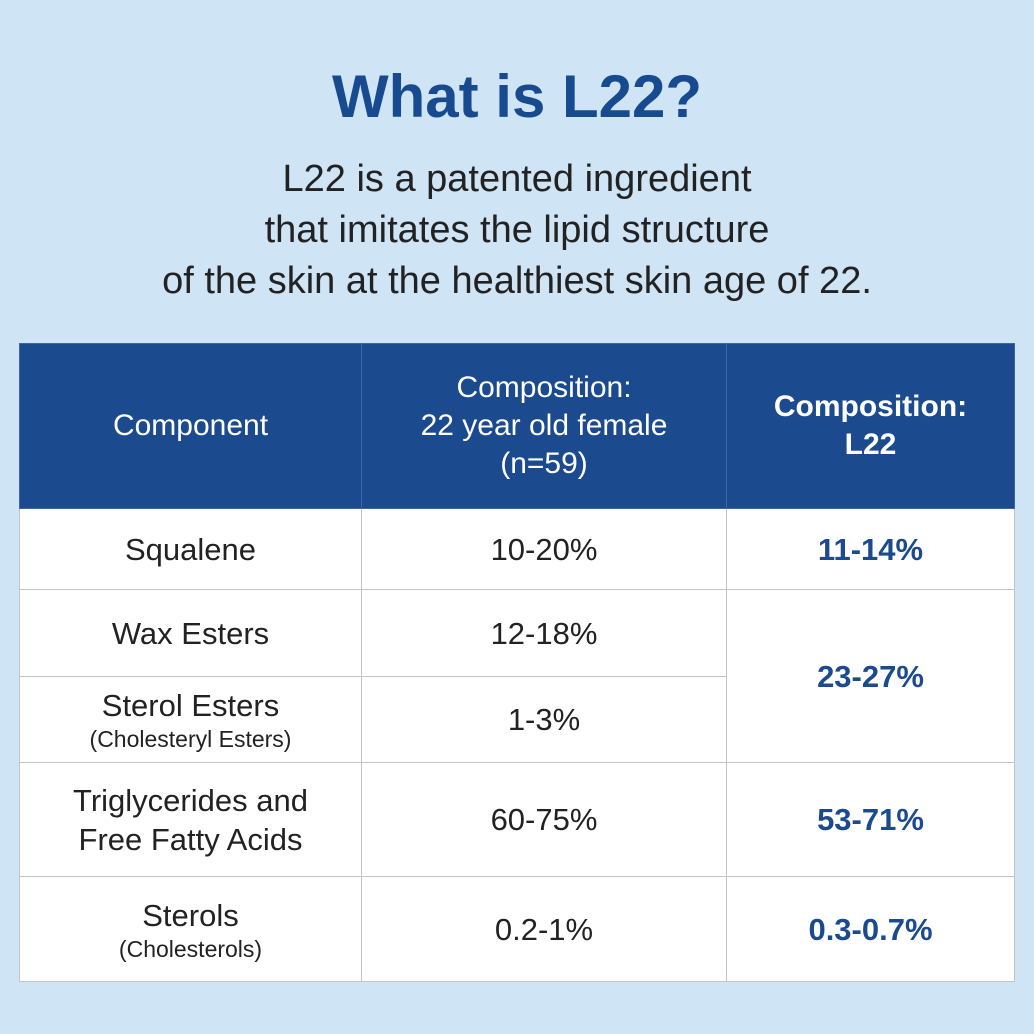 Image resolution: width=1034 pixels, height=1034 pixels. I want to click on column-header: Composition: L22, so click(870, 426).